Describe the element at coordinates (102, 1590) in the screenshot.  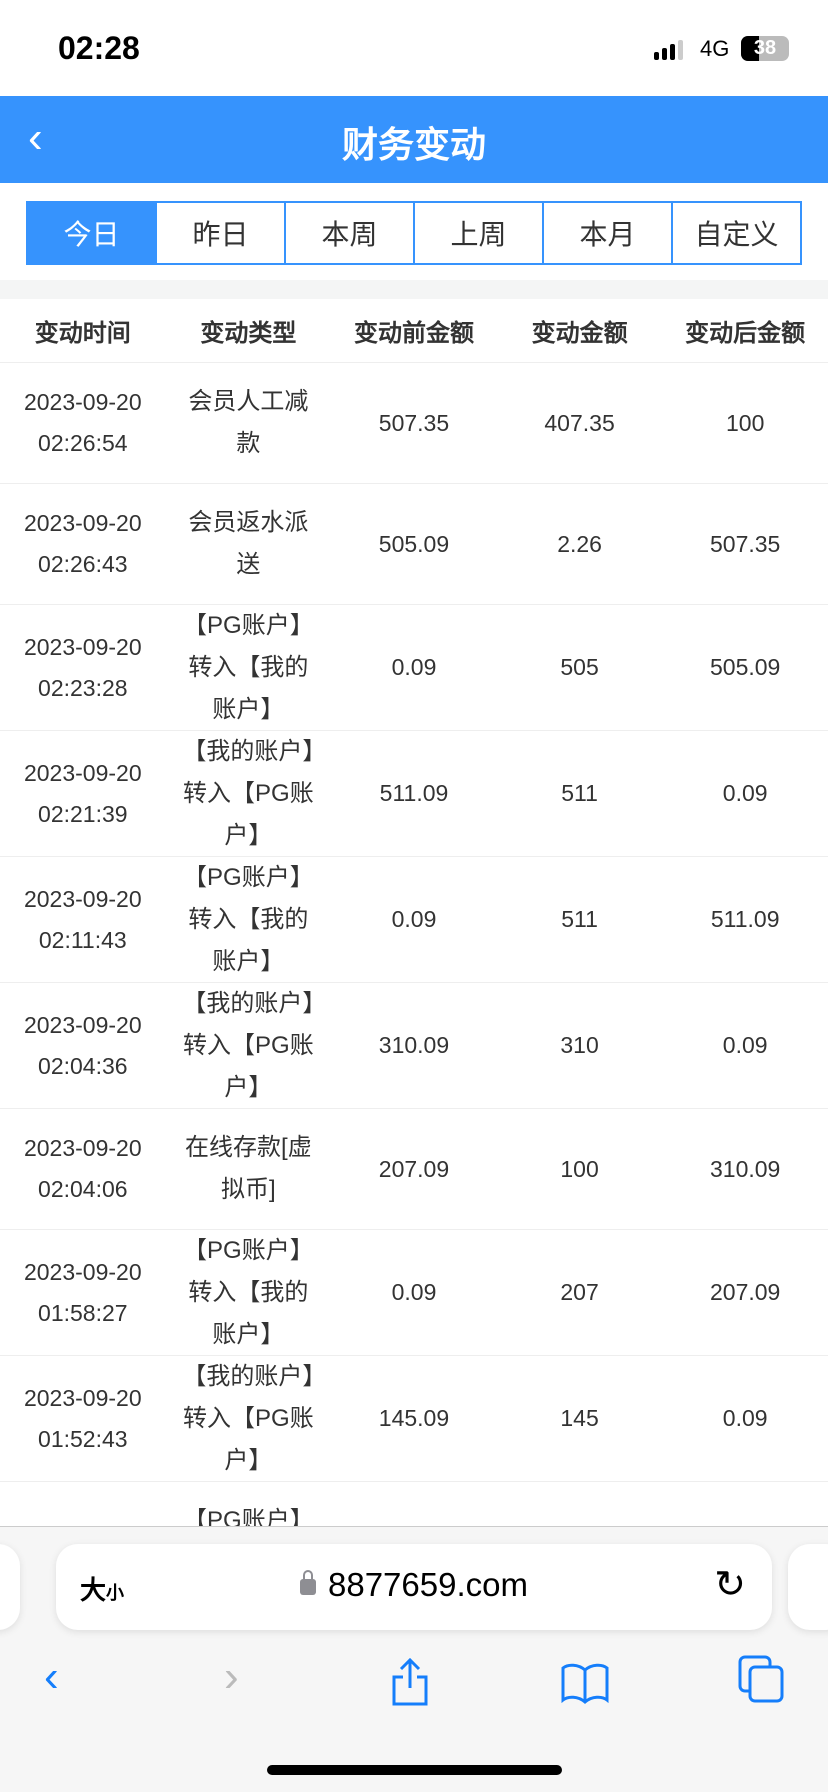
I see `text-size-button: 大小` at that location.